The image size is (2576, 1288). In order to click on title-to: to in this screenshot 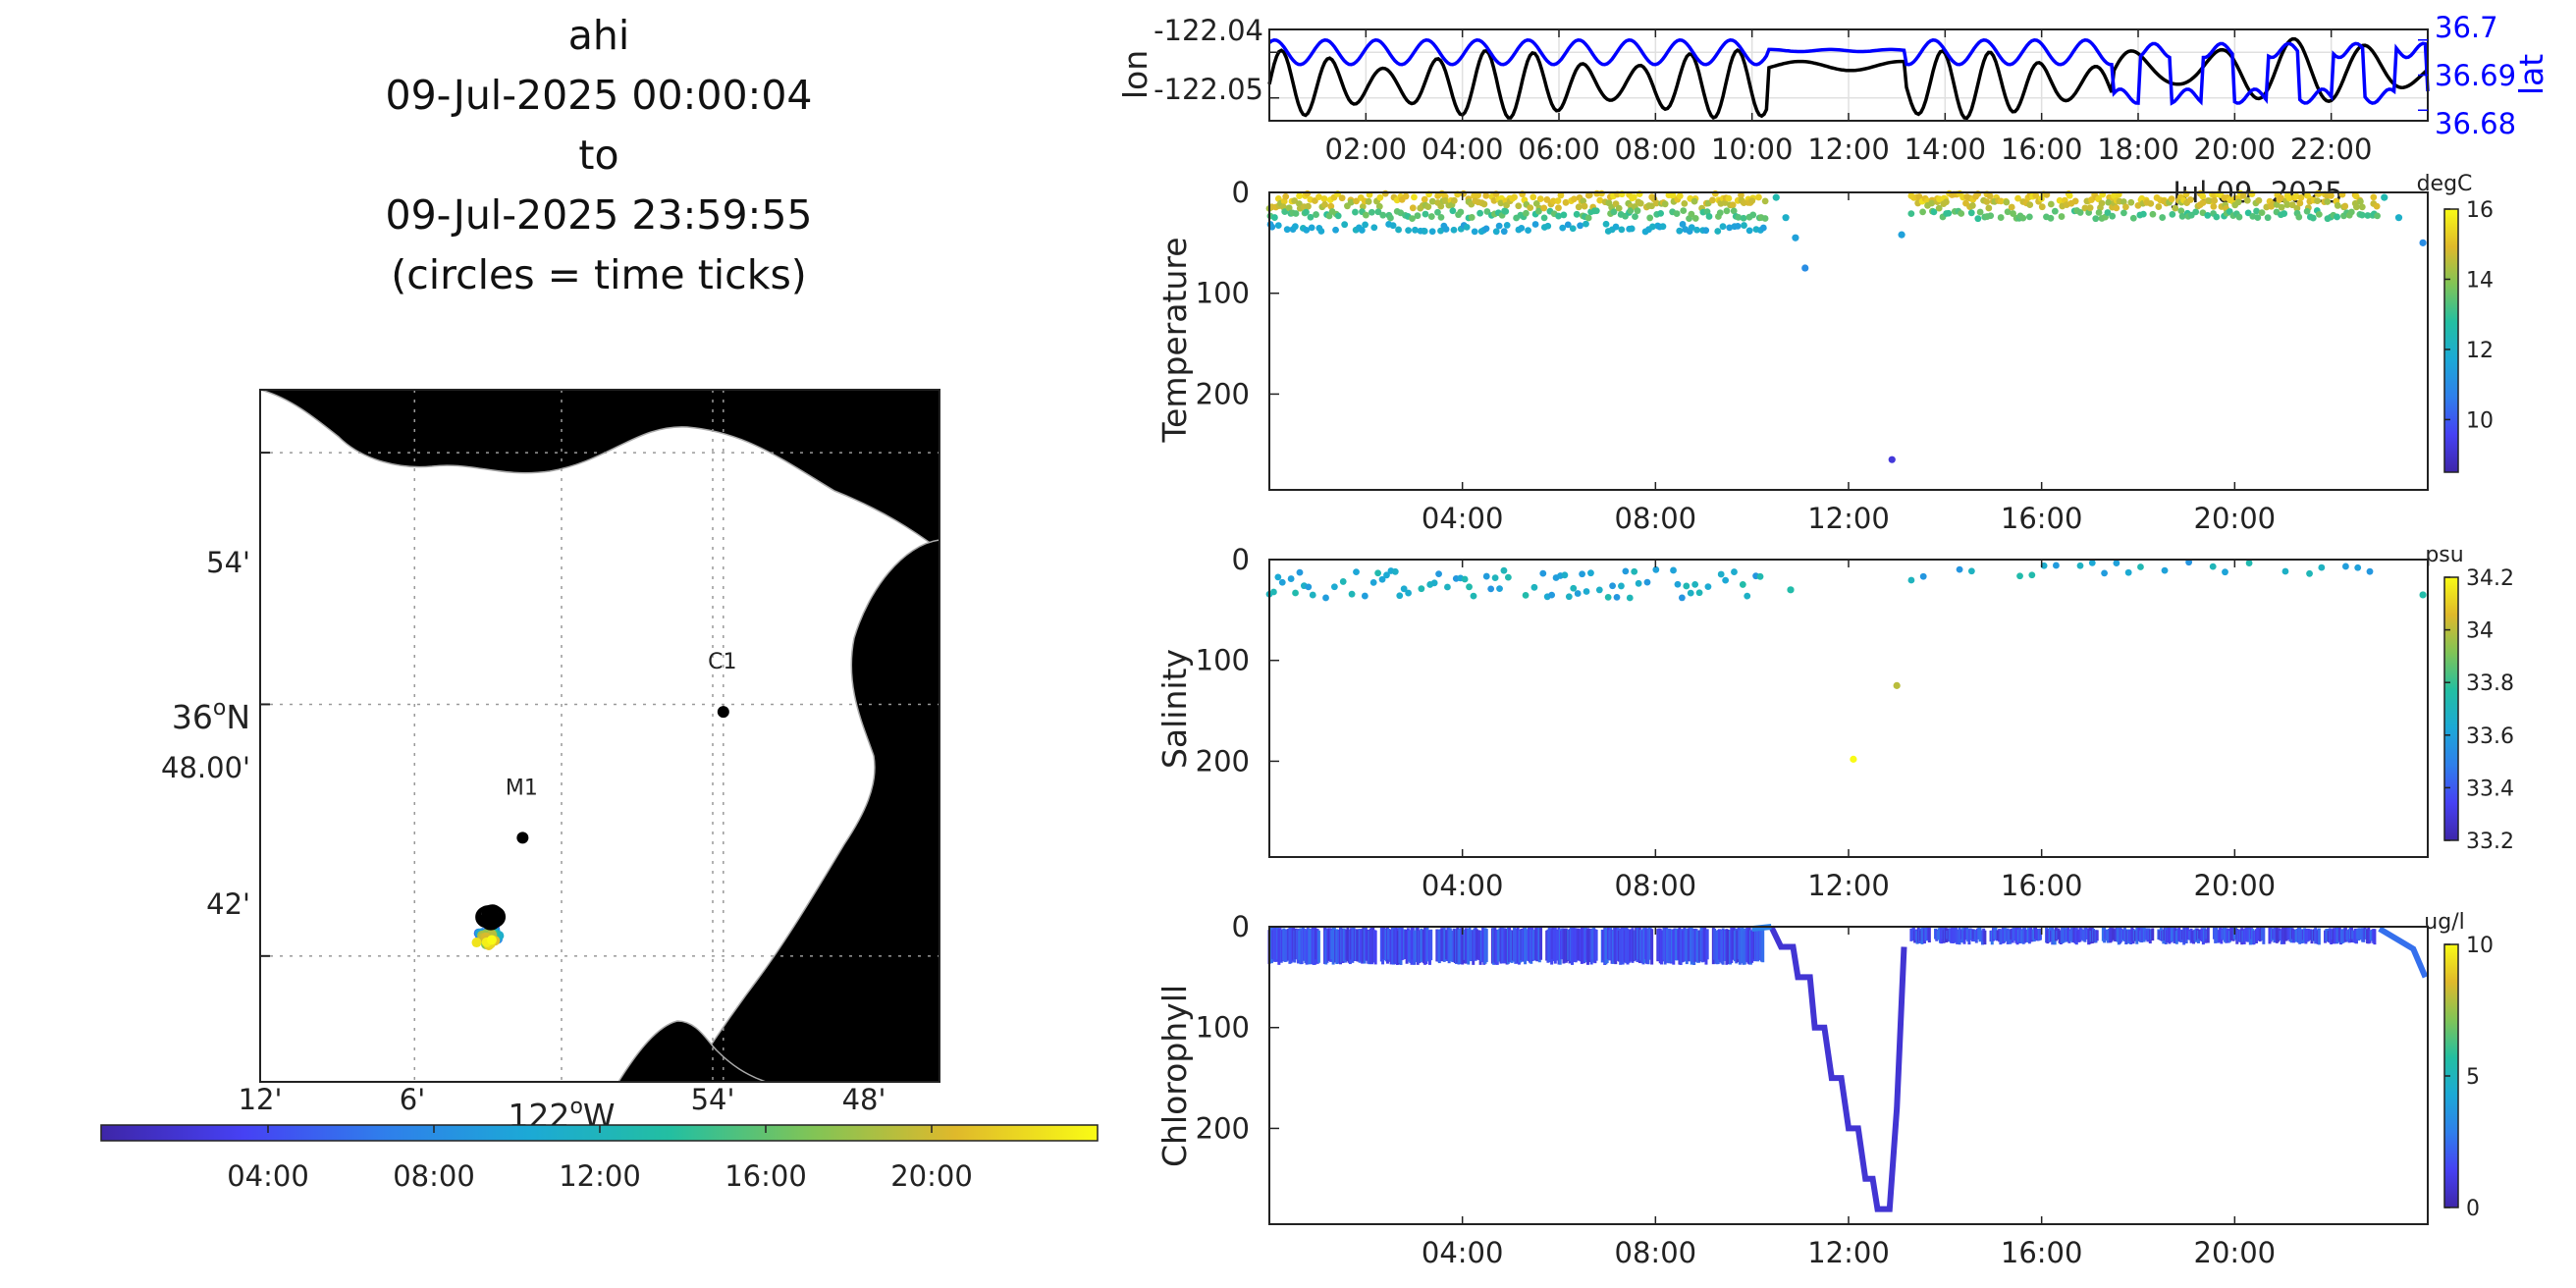, I will do `click(598, 155)`.